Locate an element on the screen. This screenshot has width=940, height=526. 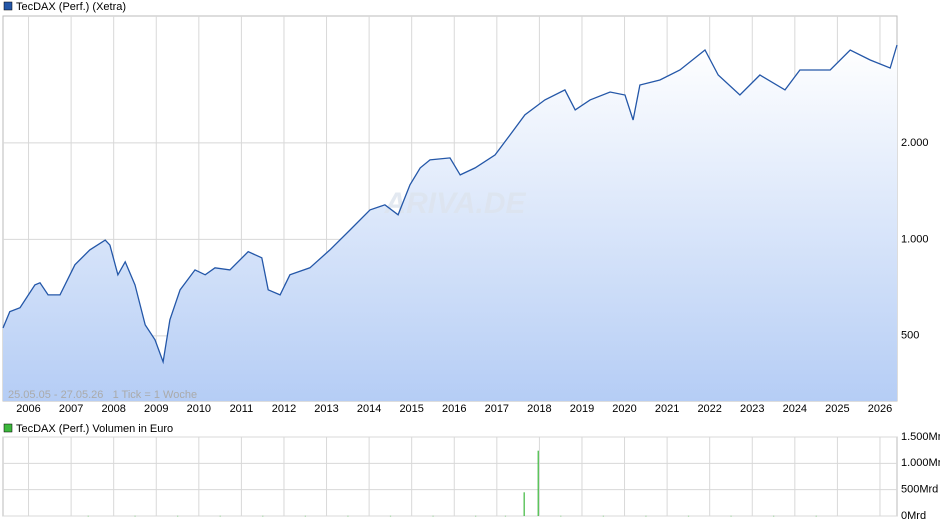
x-tick-label: 2025 is located at coordinates (837, 409).